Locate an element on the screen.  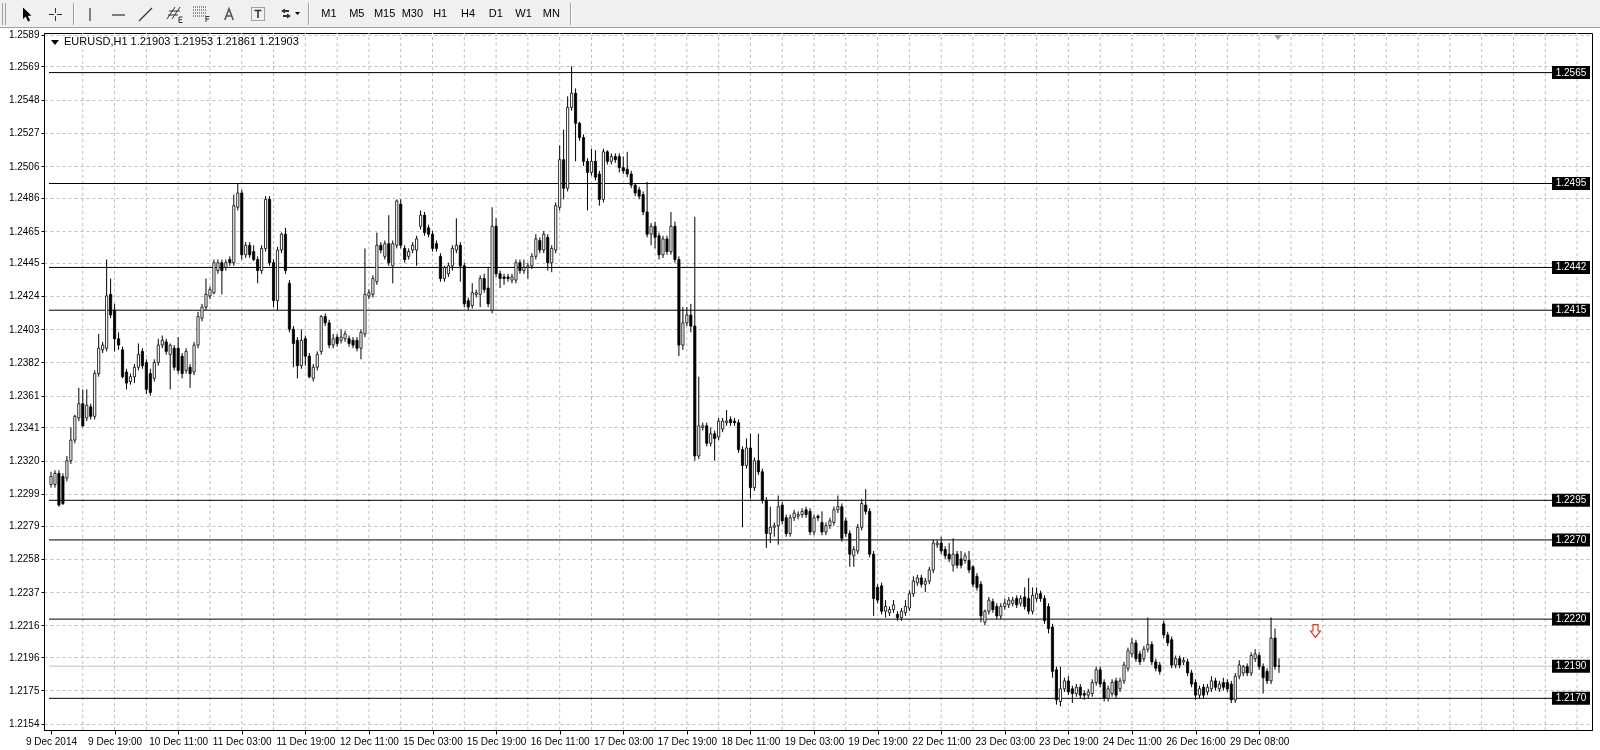
x-tick-label: 9 Dec 2014 is located at coordinates (51, 741).